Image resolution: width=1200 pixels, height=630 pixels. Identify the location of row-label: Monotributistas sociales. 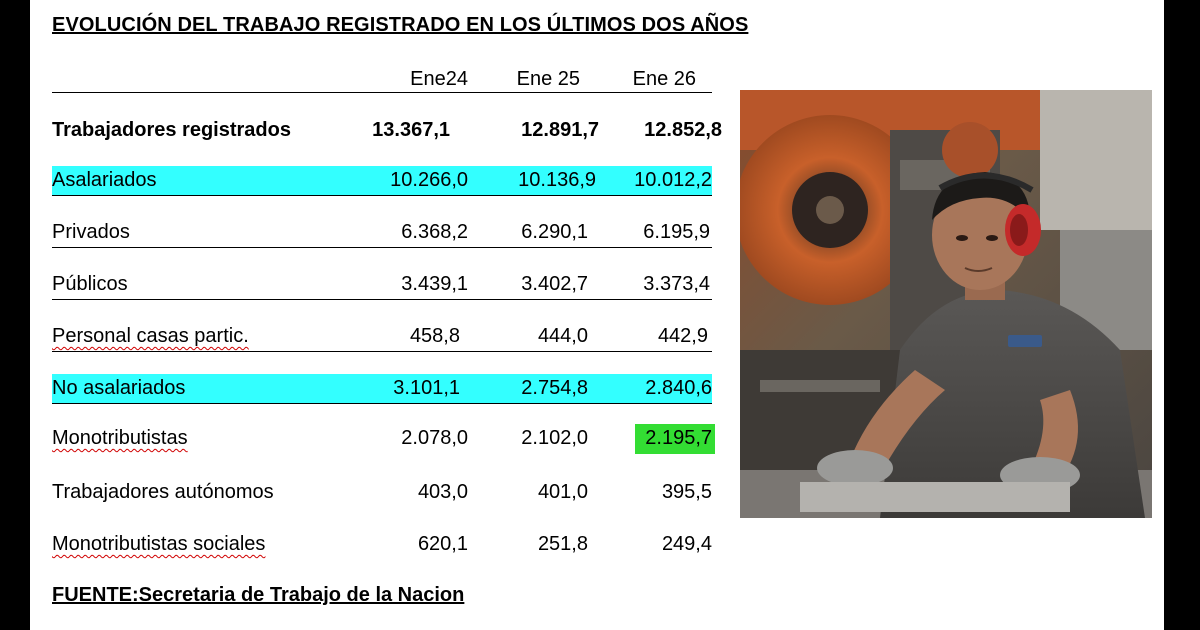
(159, 544).